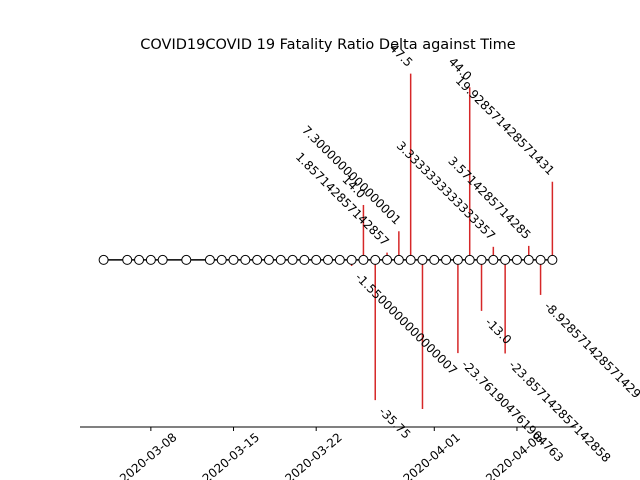 Image resolution: width=640 pixels, height=480 pixels. What do you see at coordinates (394, 422) in the screenshot?
I see `value-label: -35.75` at bounding box center [394, 422].